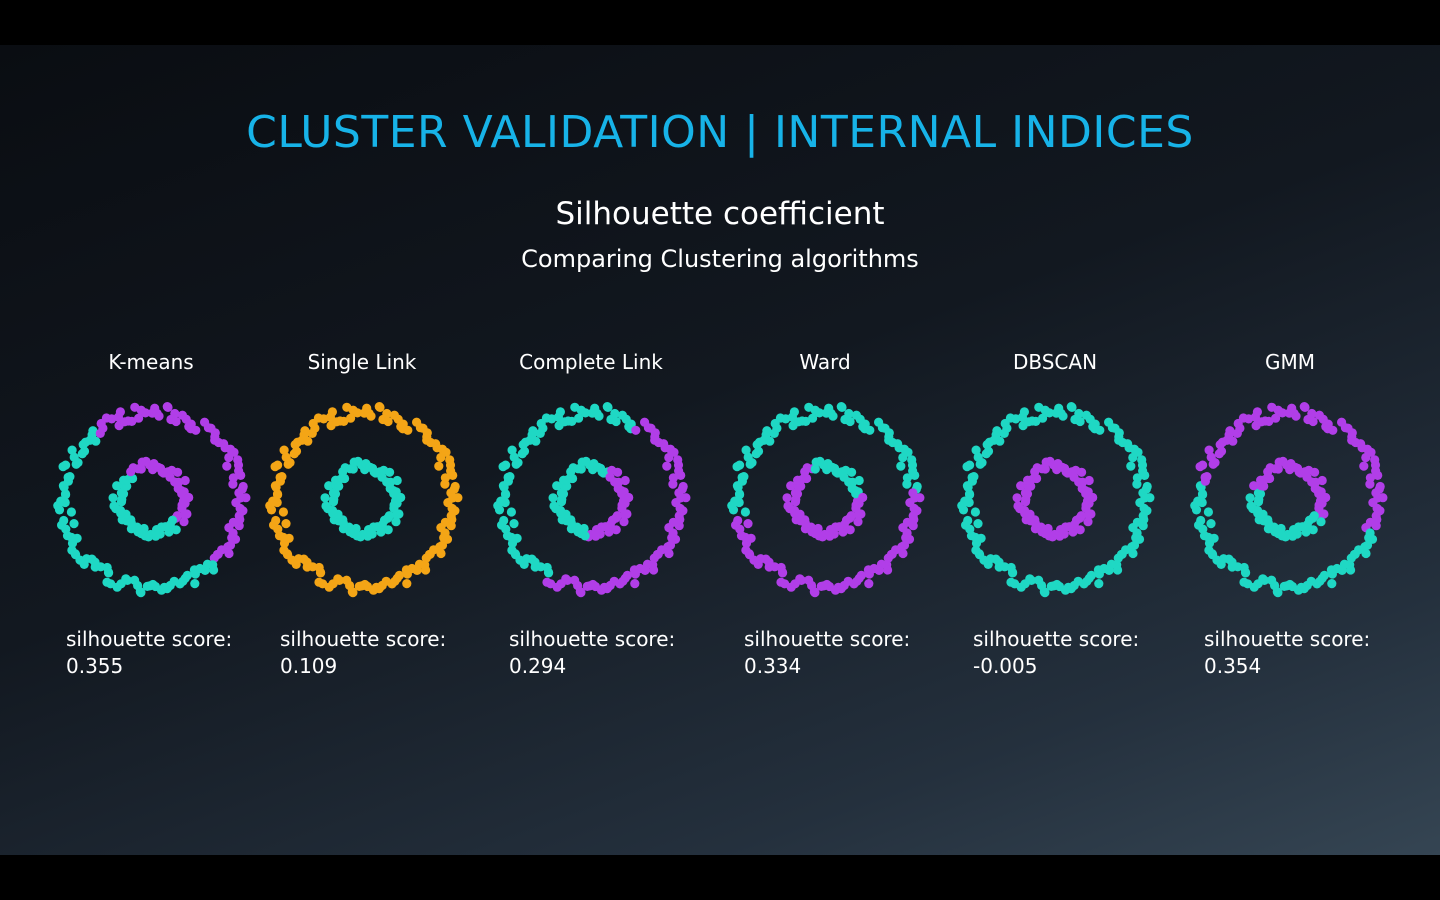  Describe the element at coordinates (825, 450) in the screenshot. I see `panel-ward: Ward silhouette score: 0.334` at that location.